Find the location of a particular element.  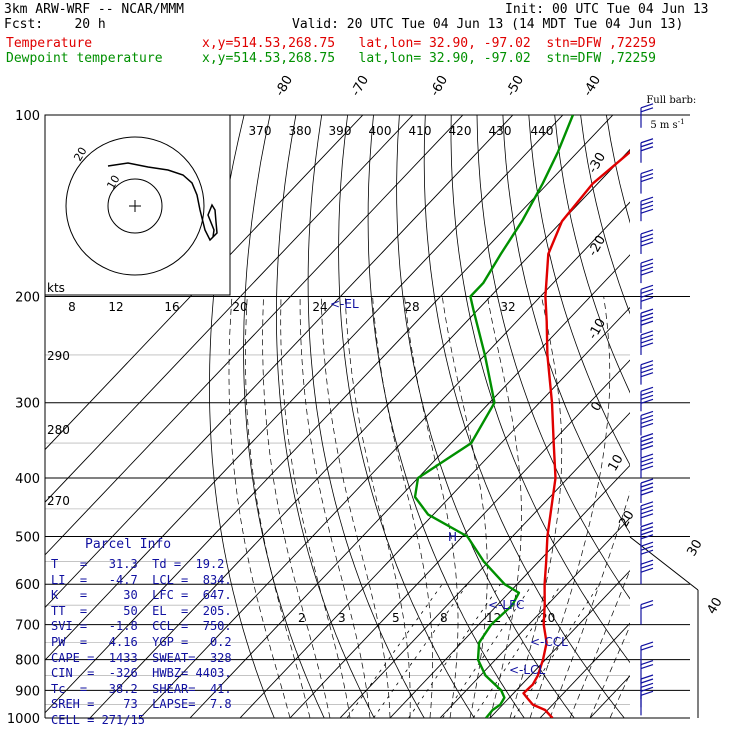

pressure-tick-label: 700 is located at coordinates (27, 626).